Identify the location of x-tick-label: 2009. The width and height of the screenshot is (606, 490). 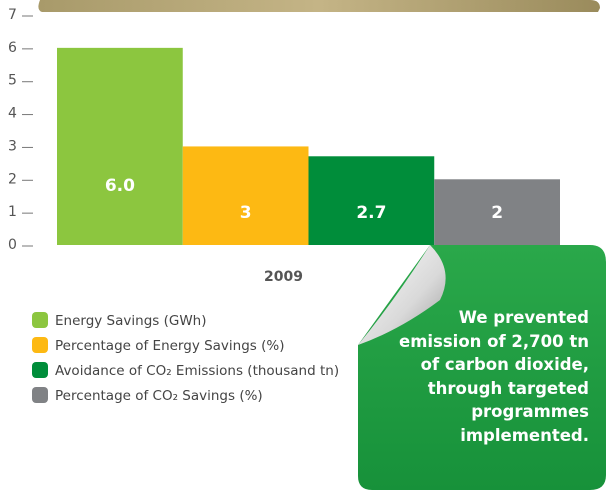
(283, 277).